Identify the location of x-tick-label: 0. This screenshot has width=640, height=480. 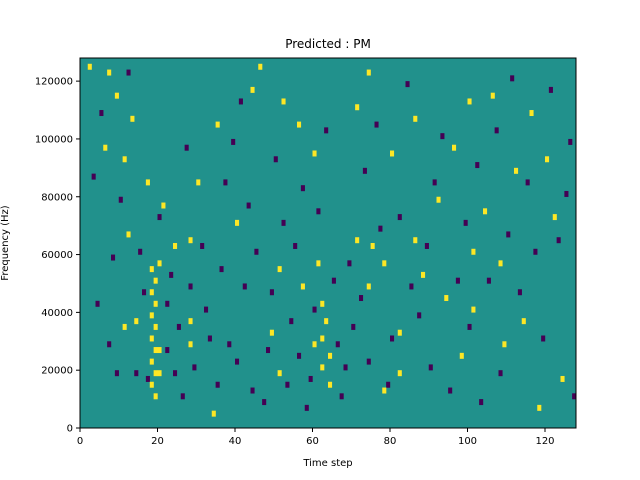
(80, 441).